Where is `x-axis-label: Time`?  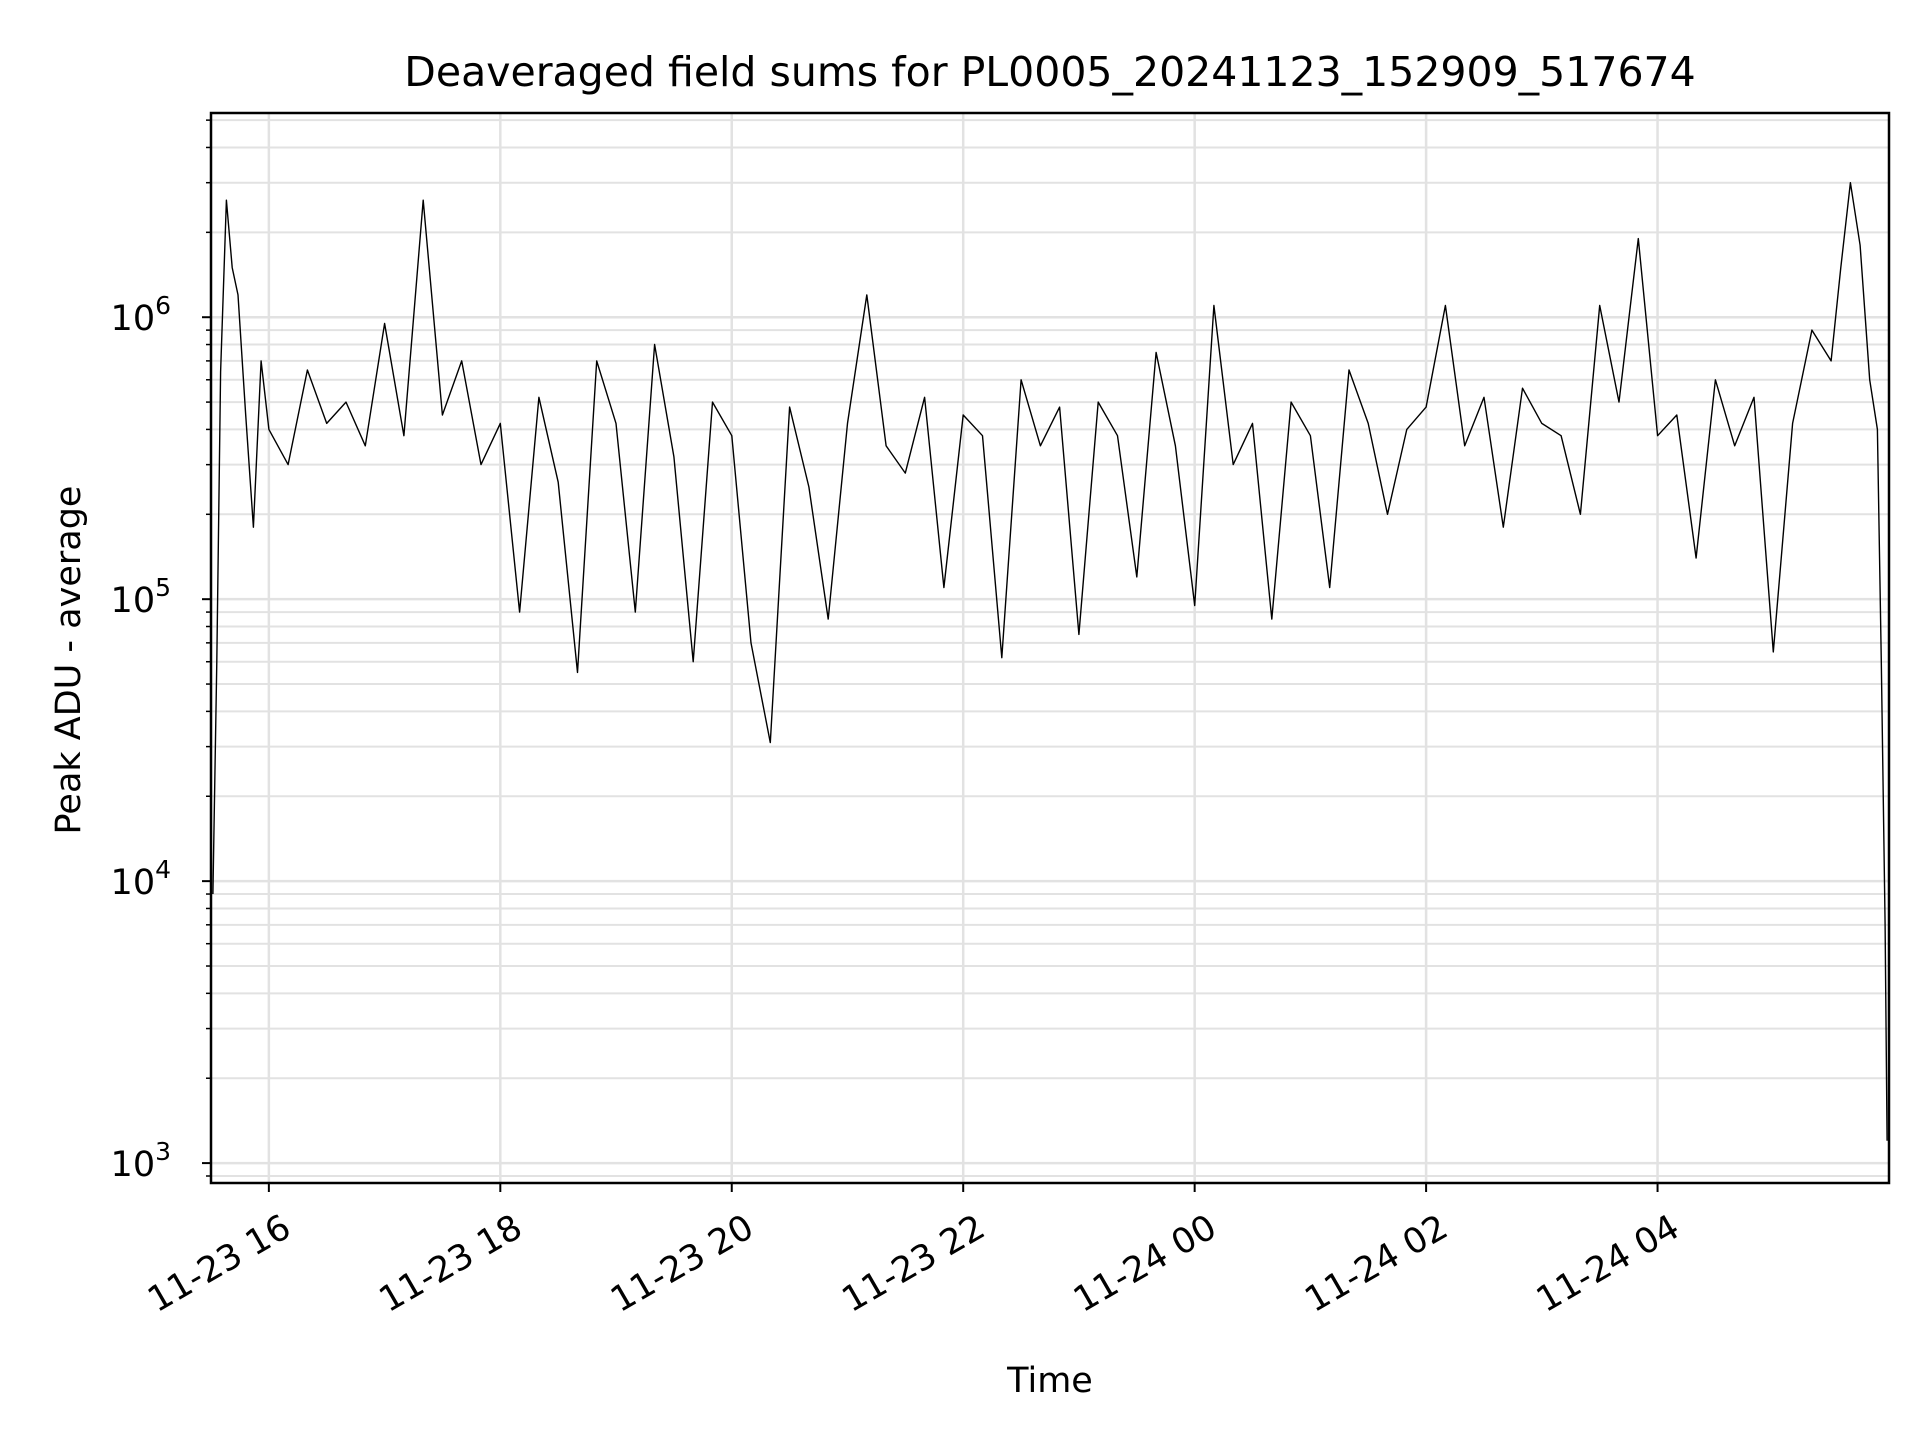
x-axis-label: Time is located at coordinates (1049, 1381).